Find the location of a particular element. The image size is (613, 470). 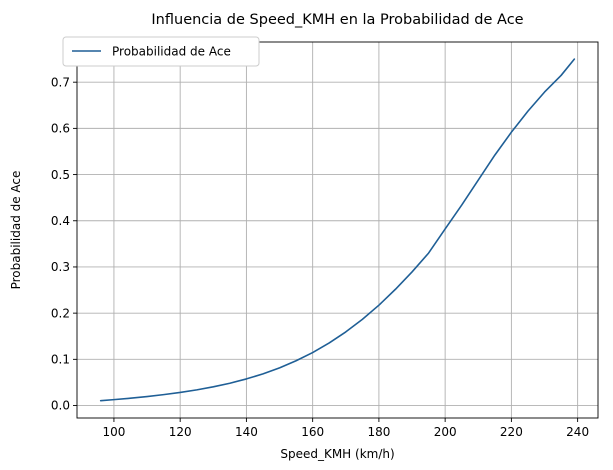

y-tick-label: 0.0 is located at coordinates (60, 406).